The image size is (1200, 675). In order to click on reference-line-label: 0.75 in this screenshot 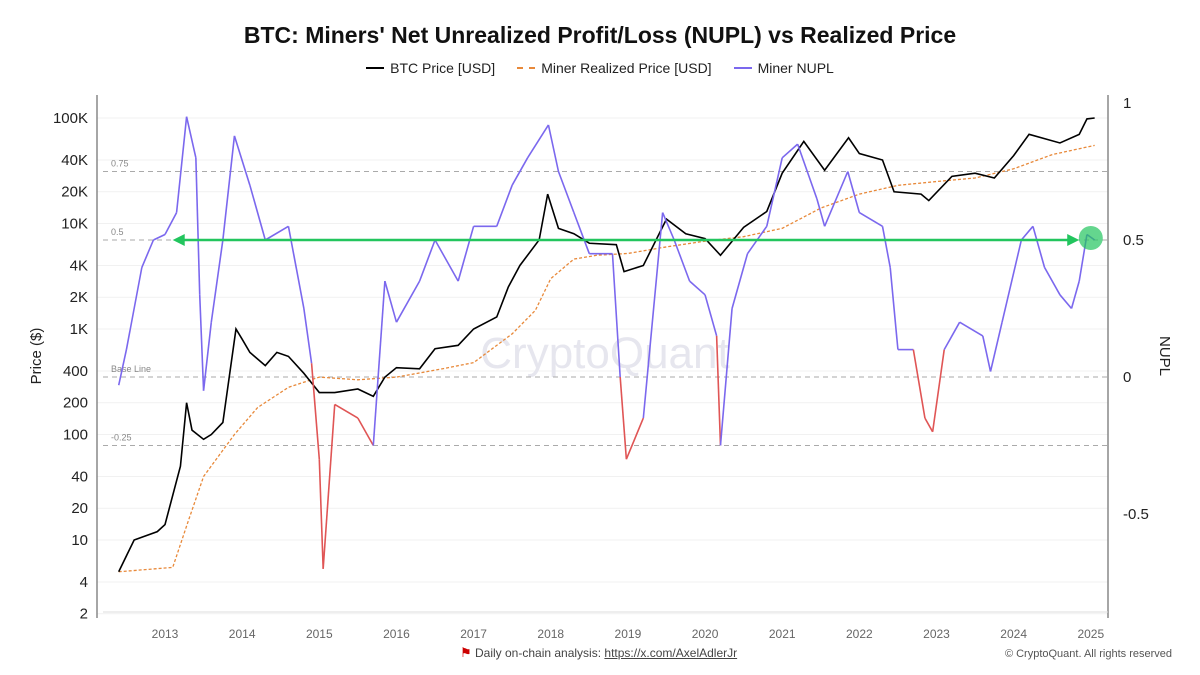, I will do `click(120, 164)`.